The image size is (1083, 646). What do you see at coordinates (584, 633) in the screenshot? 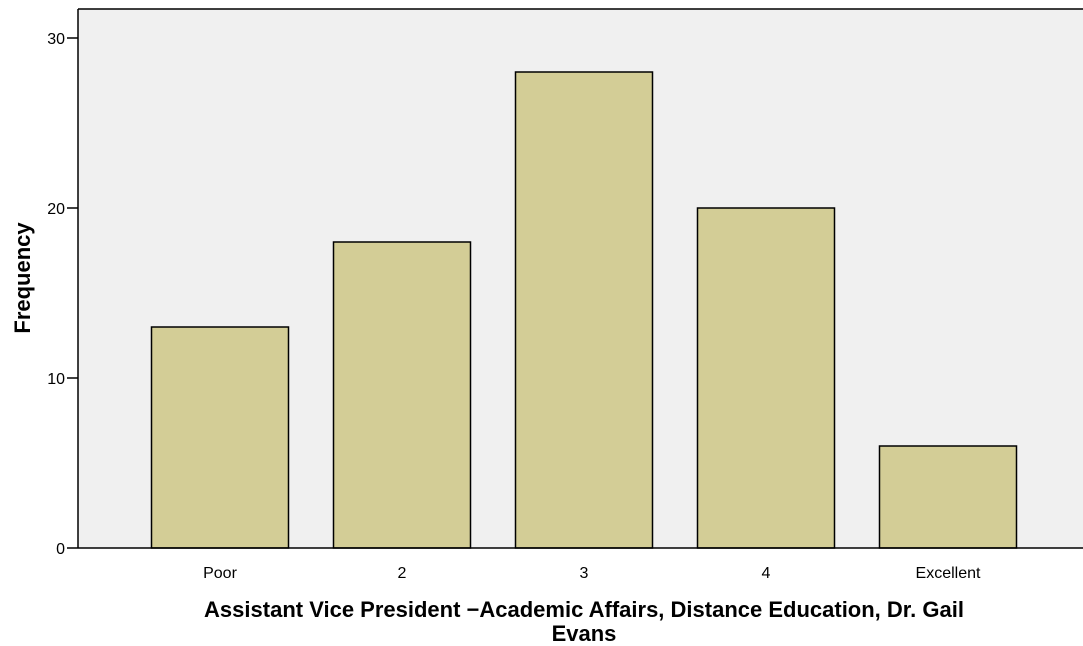
I see `x-axis-title-line2: Evans` at bounding box center [584, 633].